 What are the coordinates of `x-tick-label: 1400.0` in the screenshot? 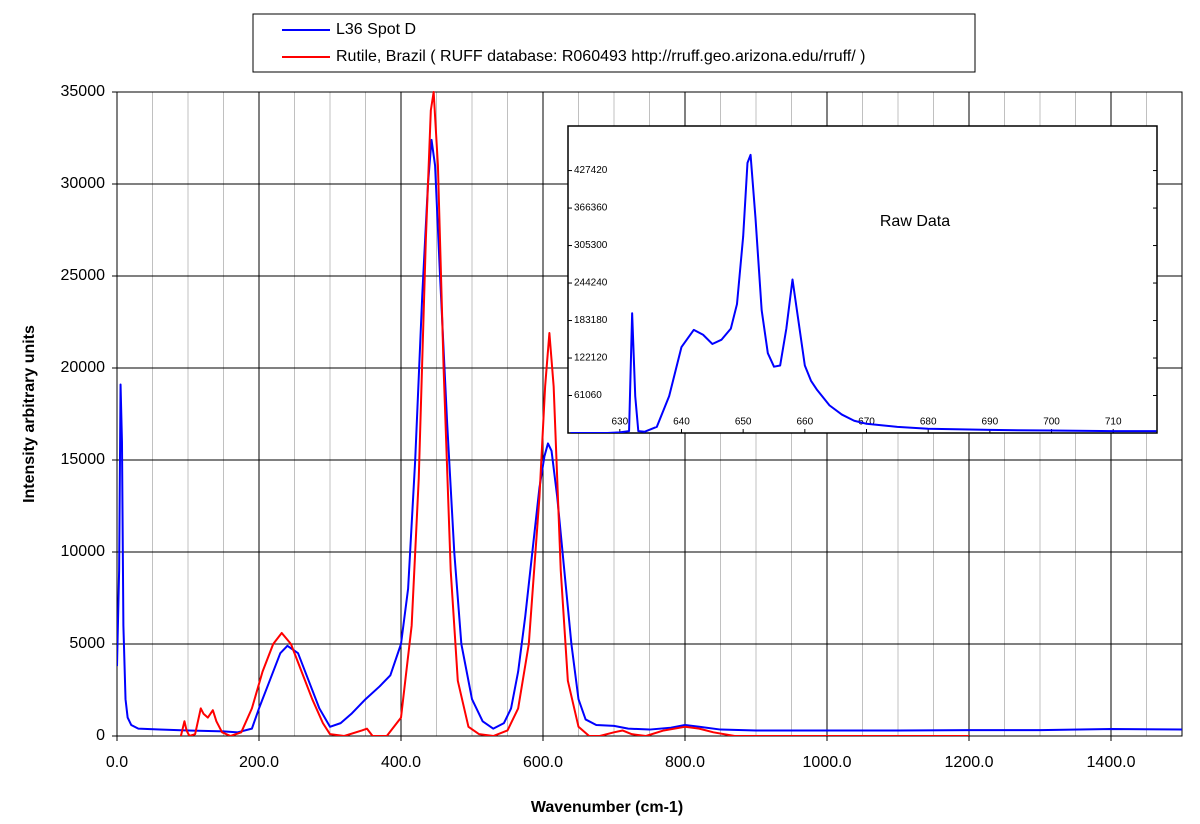 It's located at (1111, 762).